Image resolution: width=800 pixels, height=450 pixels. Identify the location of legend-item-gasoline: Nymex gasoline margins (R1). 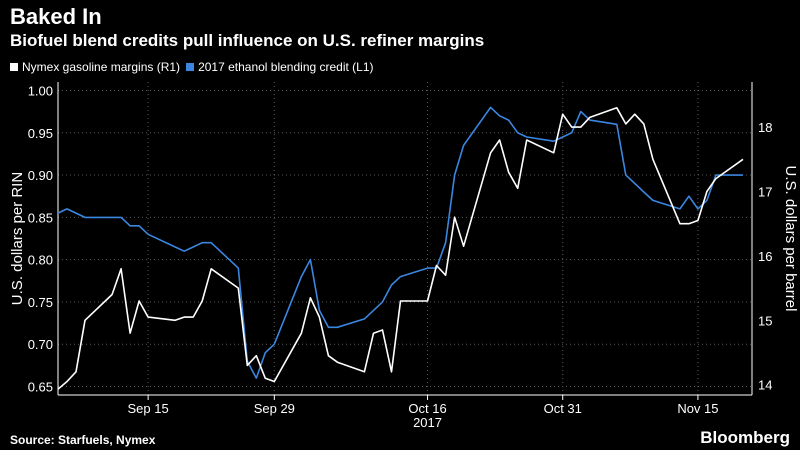
(95, 67).